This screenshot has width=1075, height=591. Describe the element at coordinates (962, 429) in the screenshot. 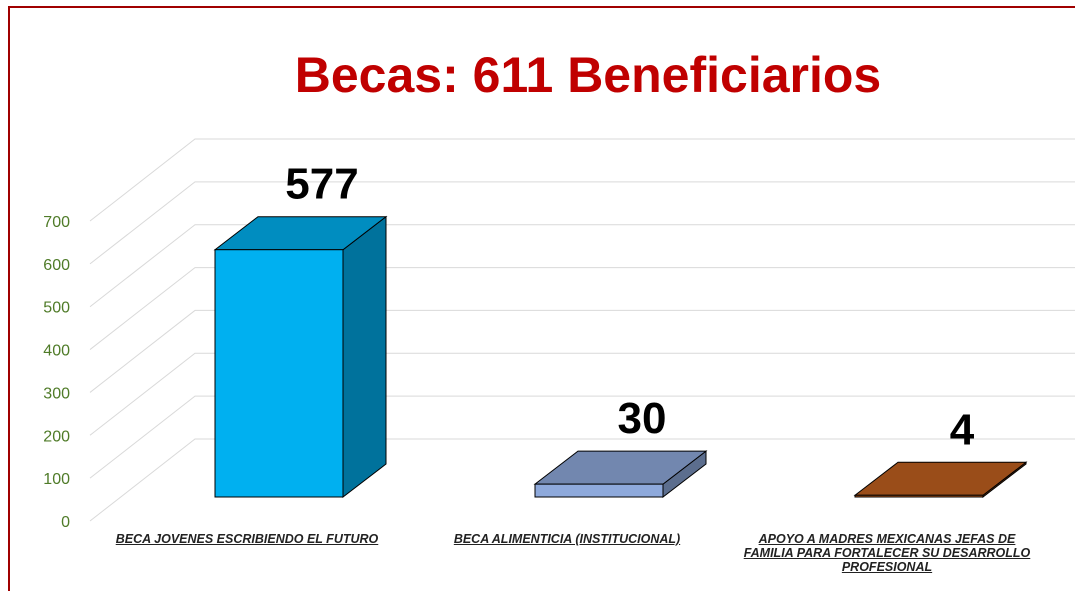

I see `value-label: 4` at that location.